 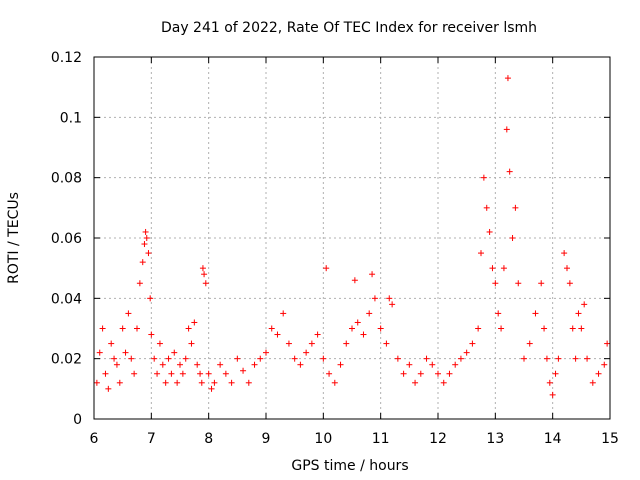 I want to click on x-tick-label: 11, so click(x=381, y=439).